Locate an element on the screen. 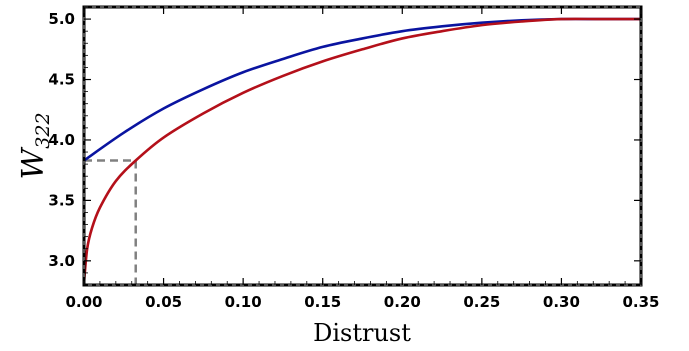 Image resolution: width=689 pixels, height=351 pixels. x-tick-label: 0.35 is located at coordinates (640, 302).